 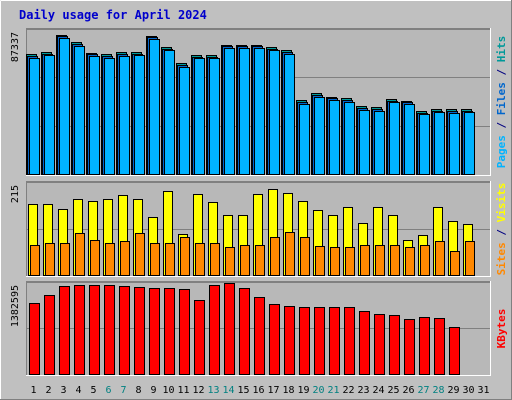 What do you see at coordinates (501, 49) in the screenshot?
I see `legend-hits: Hits` at bounding box center [501, 49].